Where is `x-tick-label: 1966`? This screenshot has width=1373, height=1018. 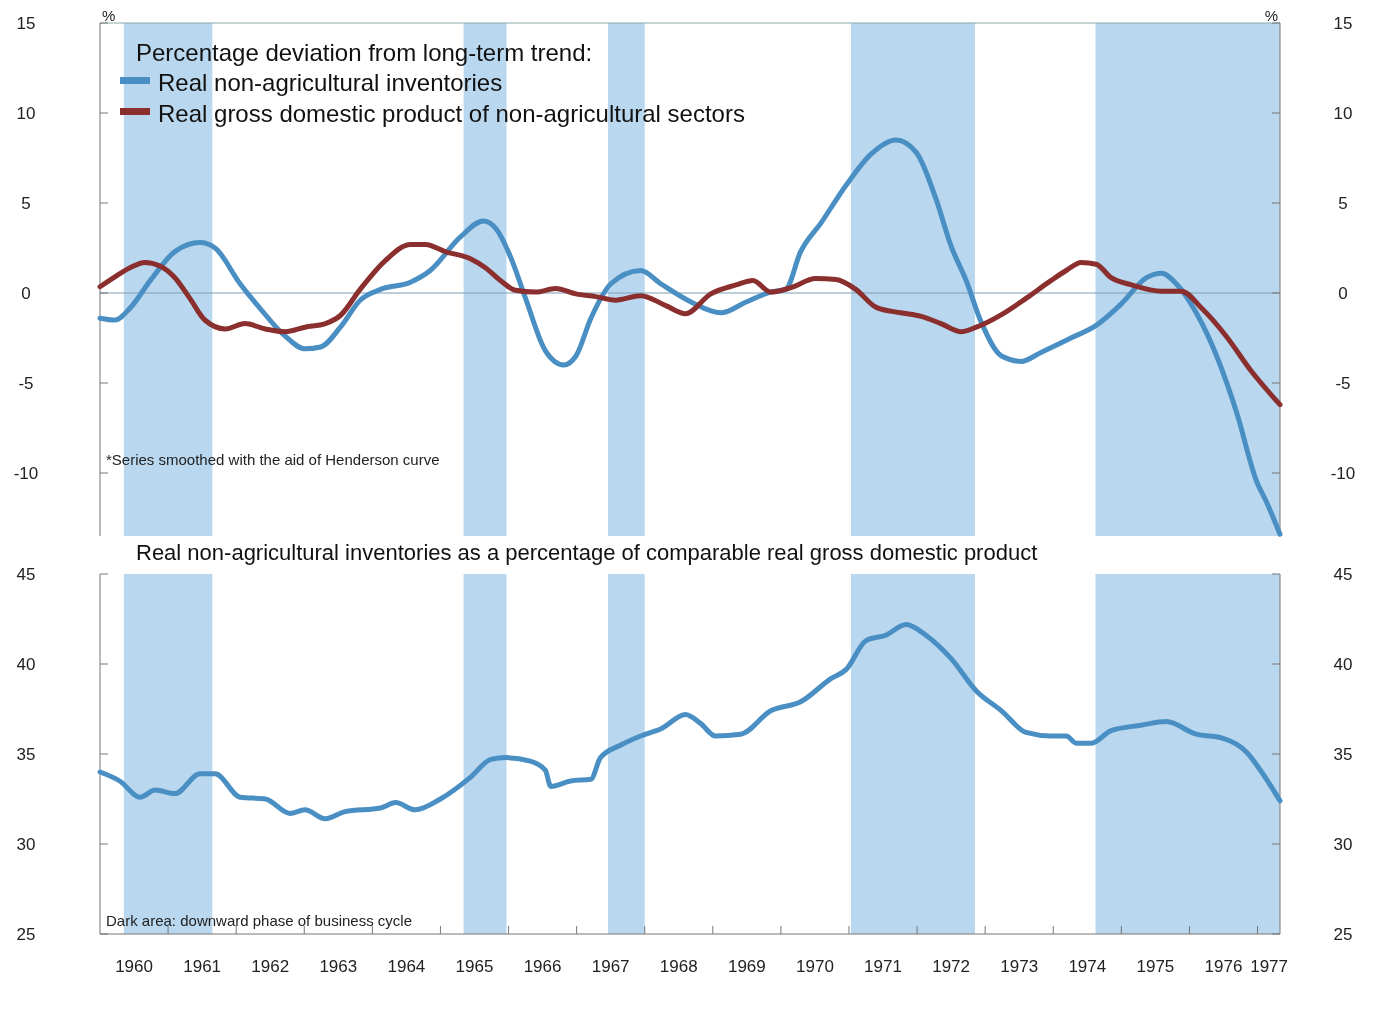 x-tick-label: 1966 is located at coordinates (542, 966).